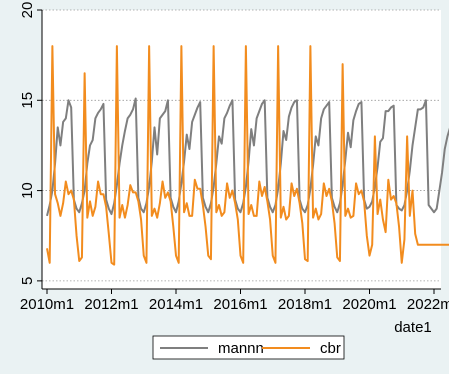 The image size is (449, 374). I want to click on y-tick-label-20: 20, so click(27, 10).